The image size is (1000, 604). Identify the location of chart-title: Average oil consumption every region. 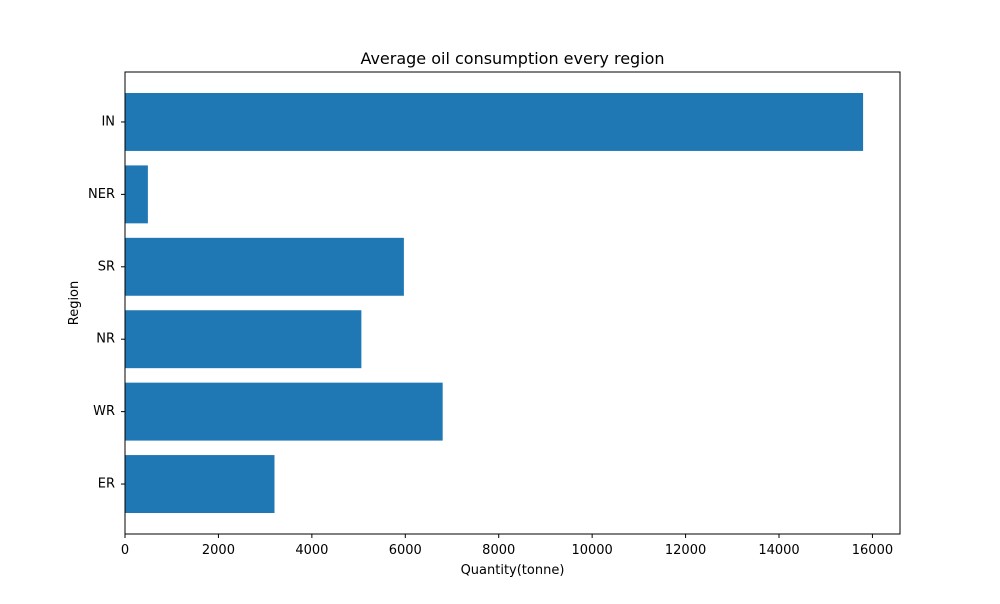
(512, 58).